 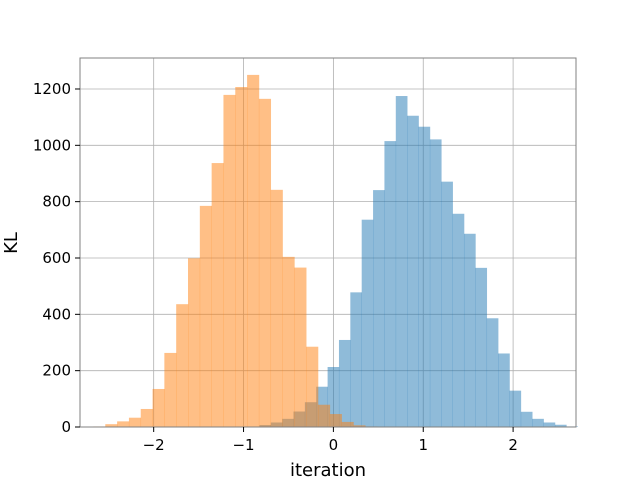 I want to click on x-axis-label: iteration, so click(x=328, y=470).